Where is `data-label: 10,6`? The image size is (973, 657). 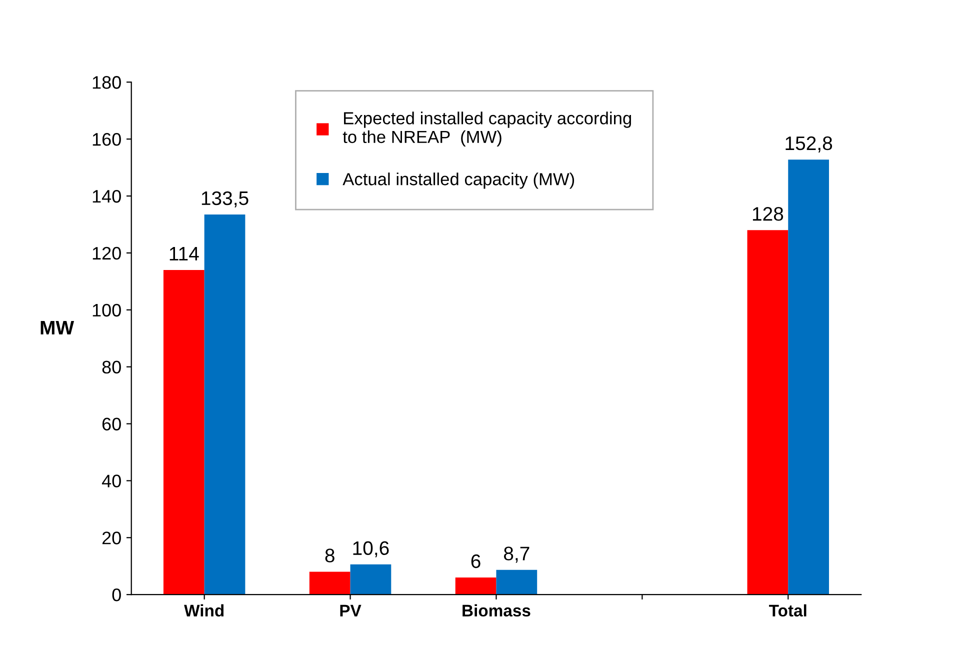
data-label: 10,6 is located at coordinates (371, 549).